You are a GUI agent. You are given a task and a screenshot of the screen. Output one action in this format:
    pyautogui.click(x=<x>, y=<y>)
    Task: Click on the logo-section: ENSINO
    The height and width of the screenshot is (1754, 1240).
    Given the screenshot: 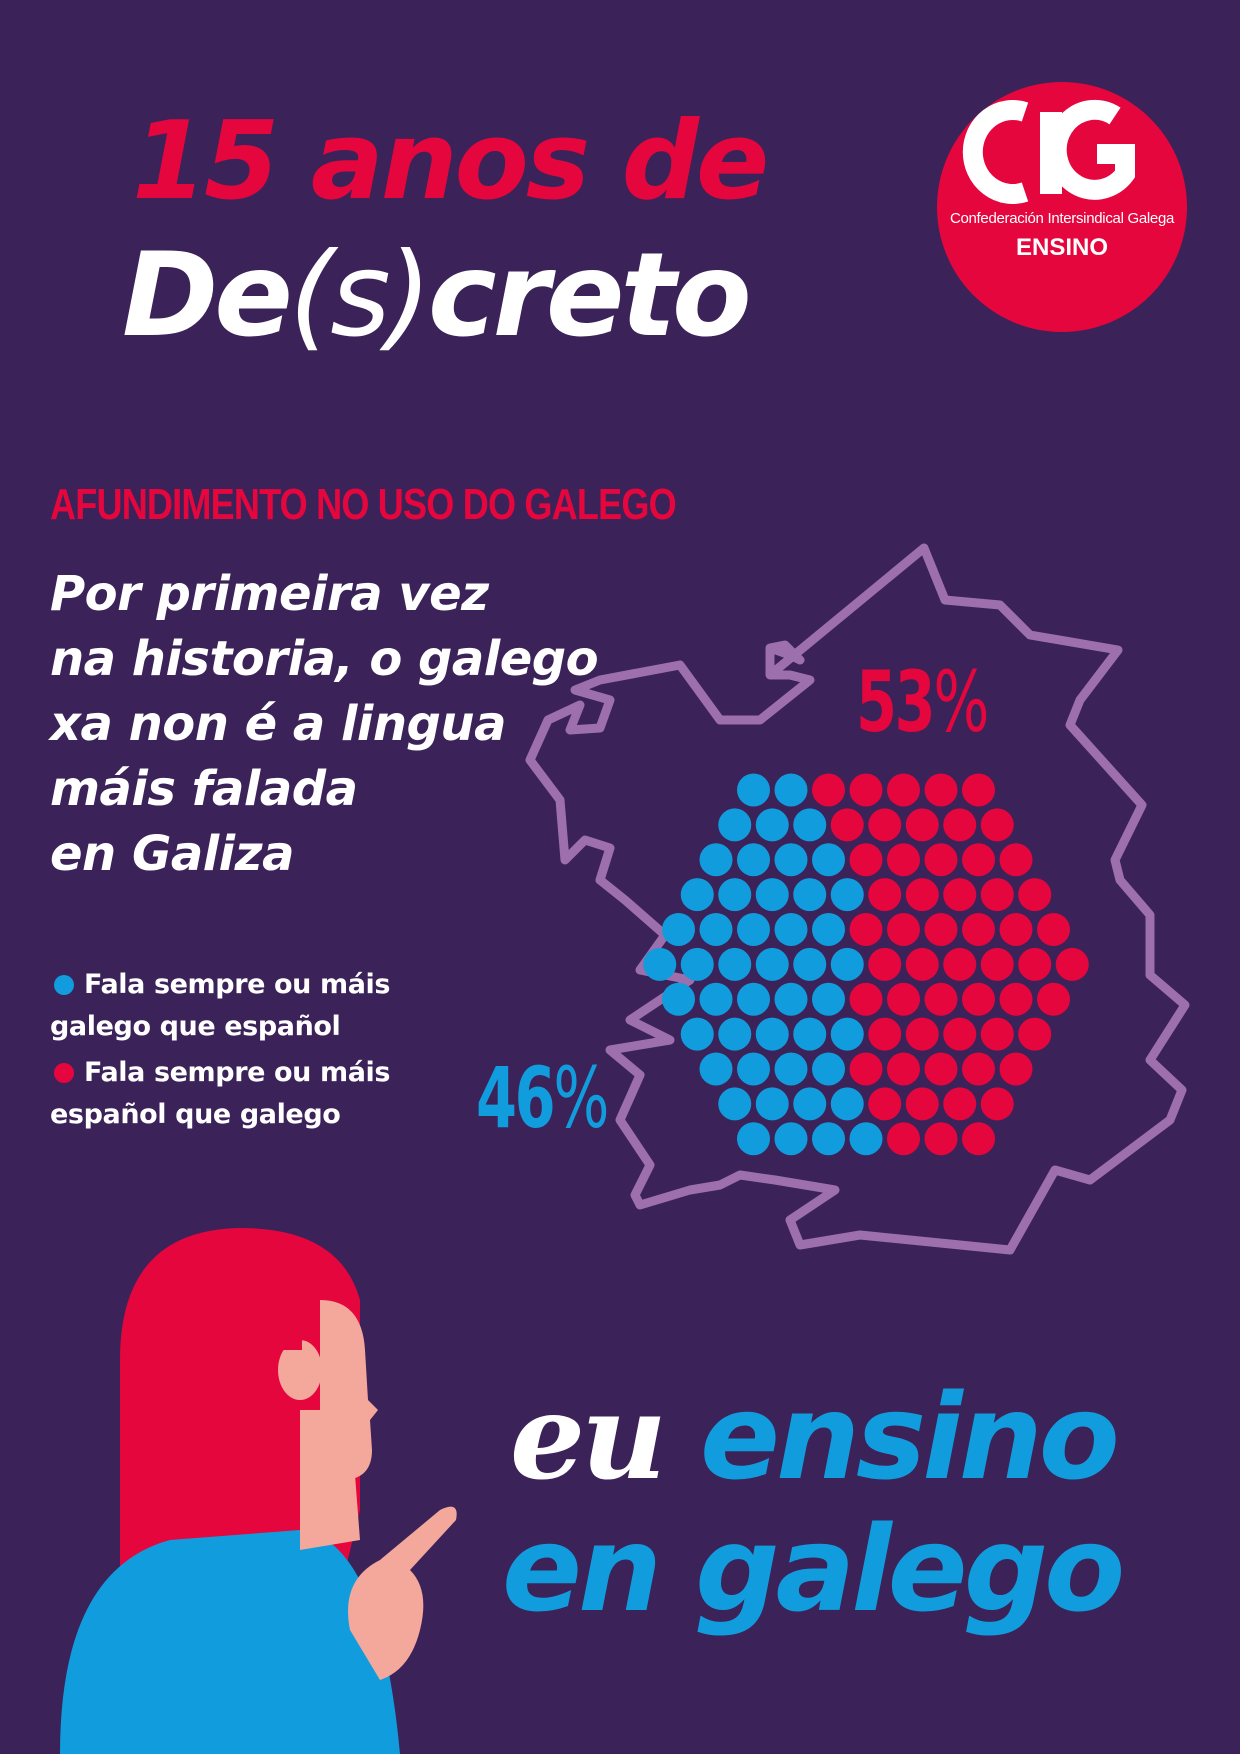 What is the action you would take?
    pyautogui.click(x=1061, y=247)
    